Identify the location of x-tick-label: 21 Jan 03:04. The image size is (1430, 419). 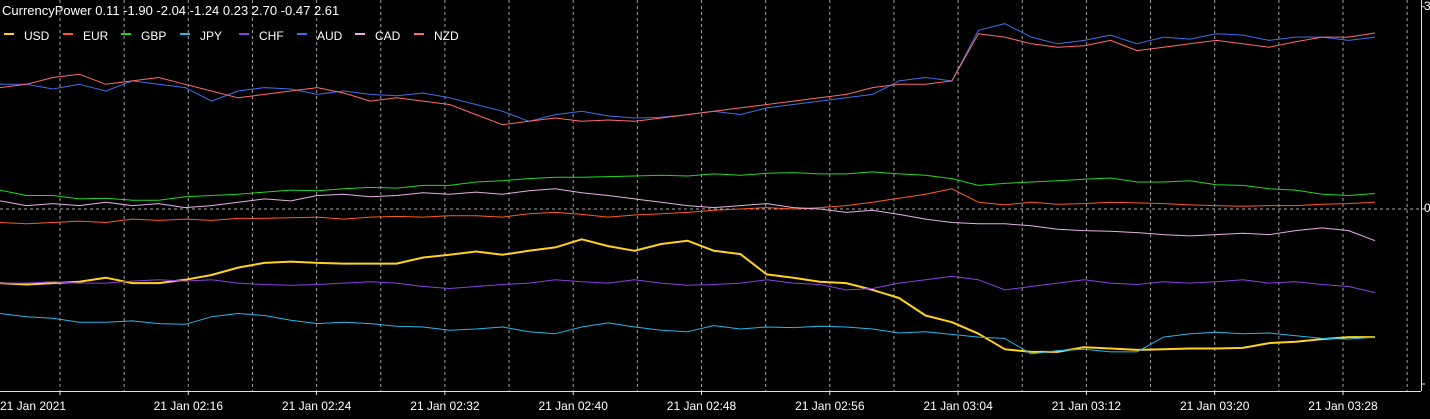
(958, 406).